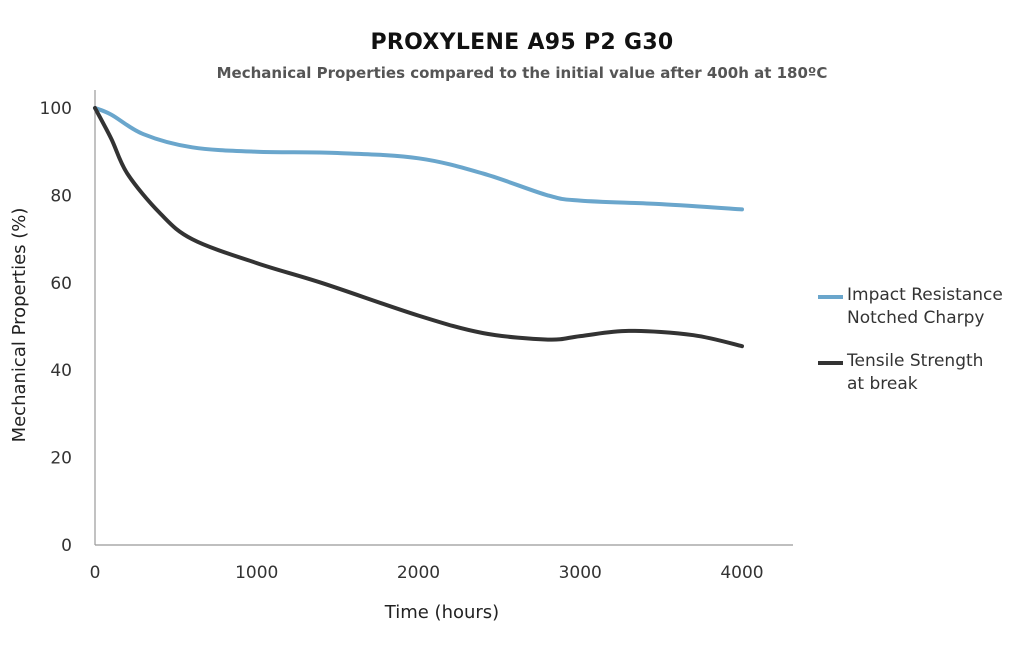 Image resolution: width=1024 pixels, height=650 pixels. What do you see at coordinates (256, 573) in the screenshot?
I see `x-tick-label: 1000` at bounding box center [256, 573].